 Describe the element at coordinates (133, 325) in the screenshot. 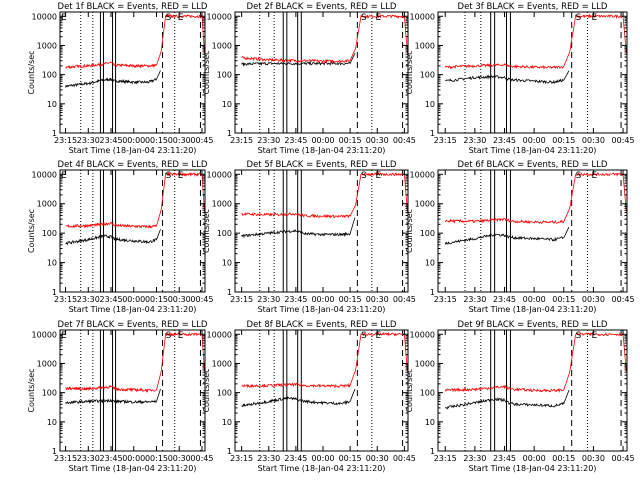

I see `panel-title: Det 7f BLACK = Events, RED = LLD` at that location.